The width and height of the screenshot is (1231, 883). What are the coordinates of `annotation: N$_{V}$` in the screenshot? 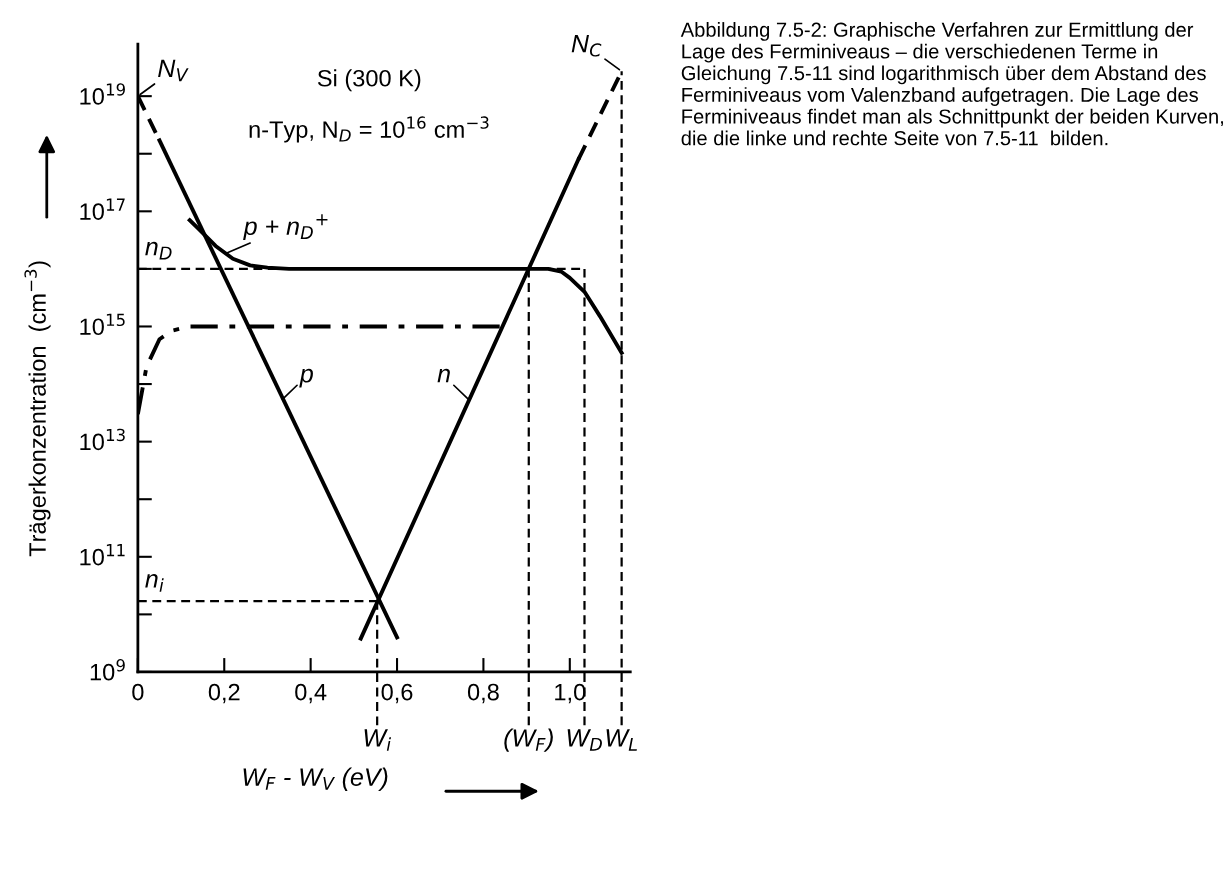 It's located at (173, 70).